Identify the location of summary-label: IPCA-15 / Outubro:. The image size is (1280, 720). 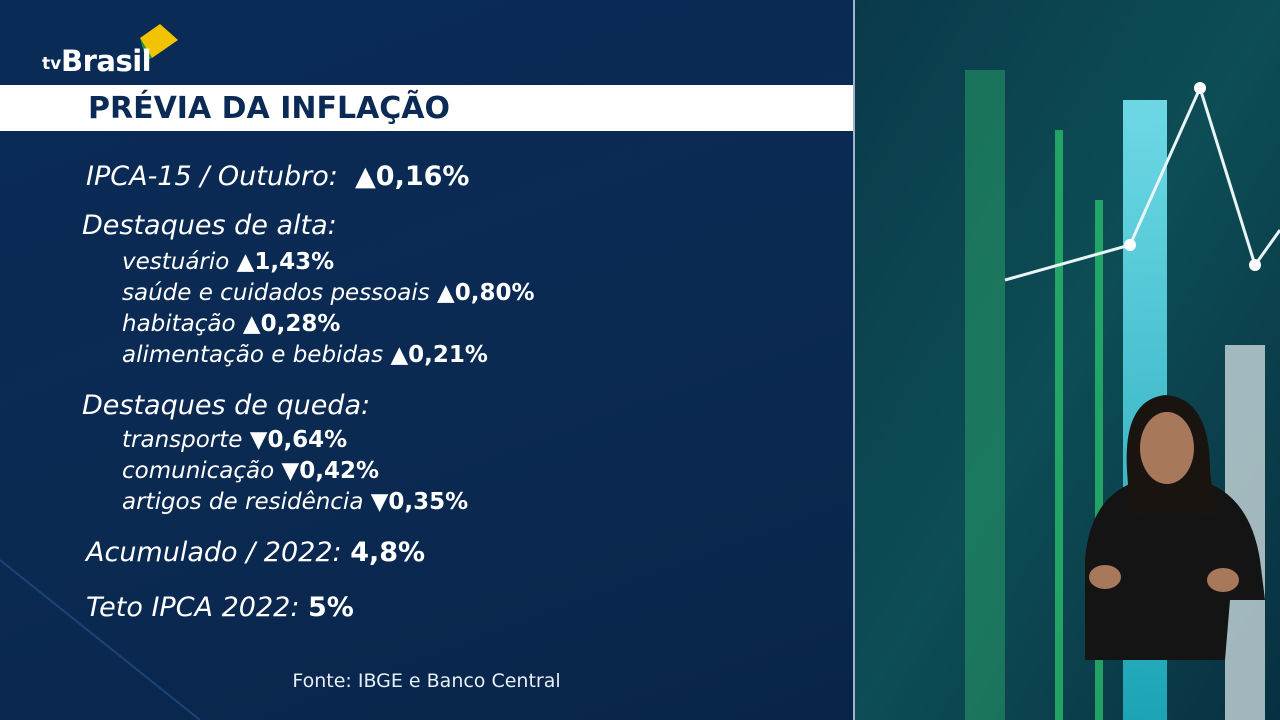
(212, 176).